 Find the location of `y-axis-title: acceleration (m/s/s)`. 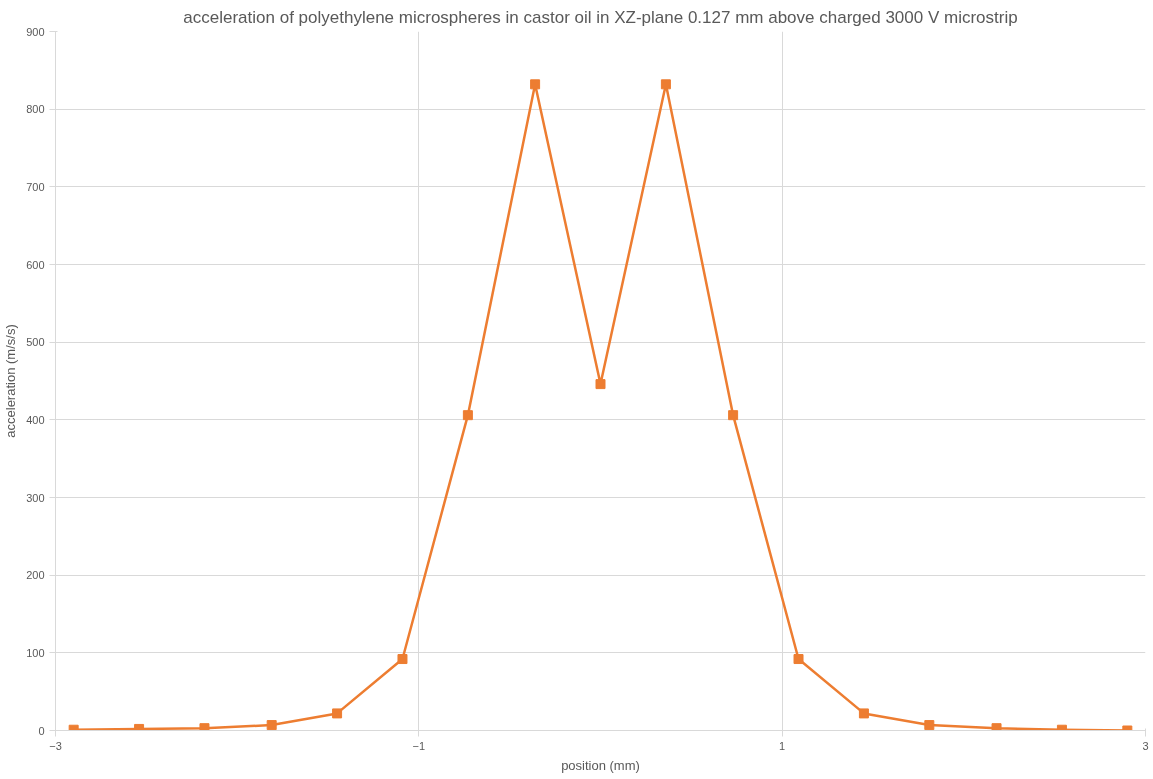

y-axis-title: acceleration (m/s/s) is located at coordinates (11, 381).